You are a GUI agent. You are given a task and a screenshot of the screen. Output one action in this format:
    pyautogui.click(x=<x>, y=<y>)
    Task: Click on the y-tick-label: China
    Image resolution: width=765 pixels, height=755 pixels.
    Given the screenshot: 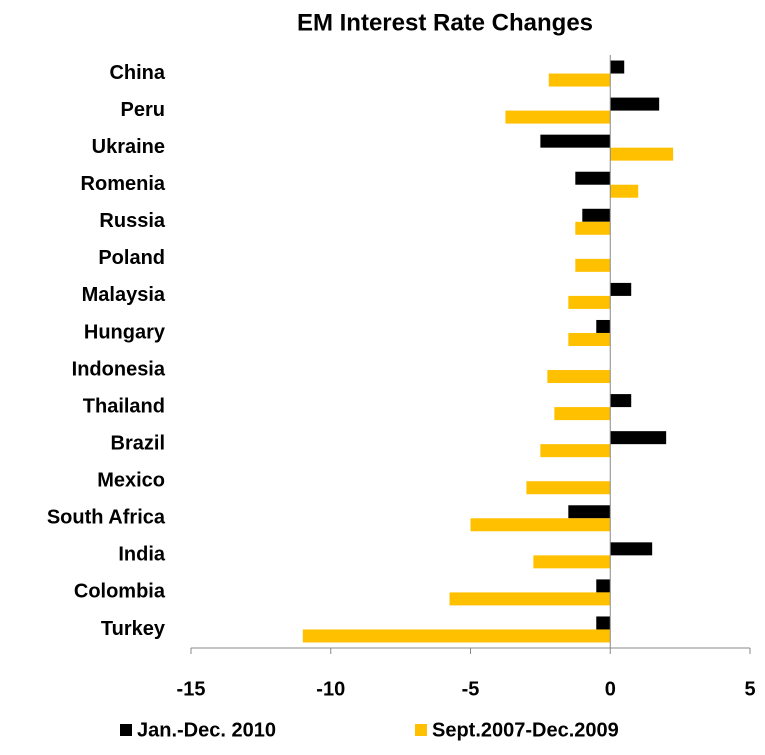 What is the action you would take?
    pyautogui.click(x=137, y=73)
    